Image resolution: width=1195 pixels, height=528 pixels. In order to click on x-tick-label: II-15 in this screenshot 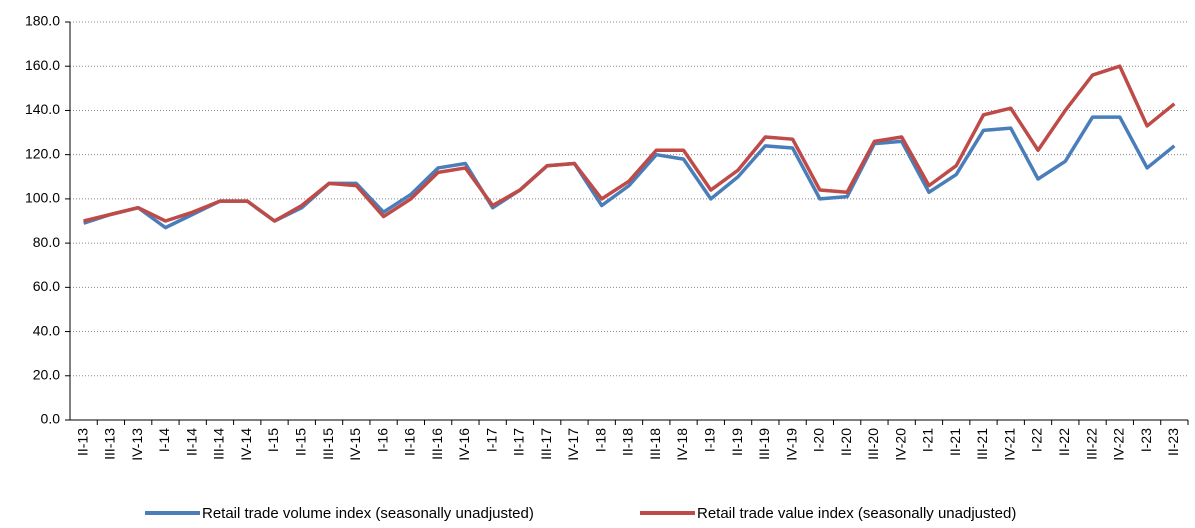, I will do `click(300, 442)`.